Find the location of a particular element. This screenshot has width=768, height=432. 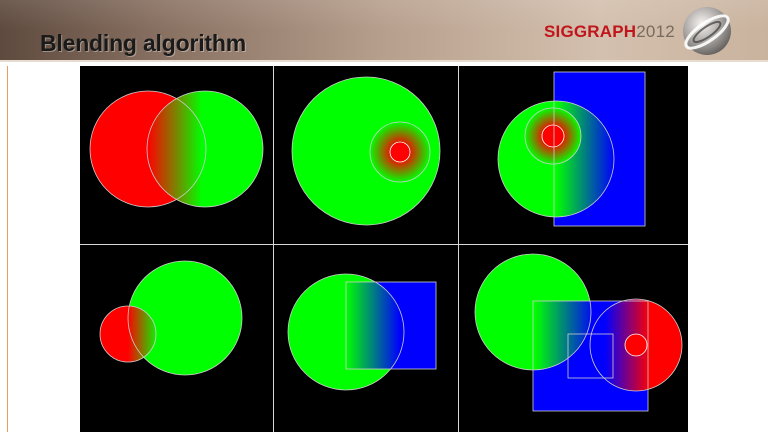

header-bar is located at coordinates (384, 31).